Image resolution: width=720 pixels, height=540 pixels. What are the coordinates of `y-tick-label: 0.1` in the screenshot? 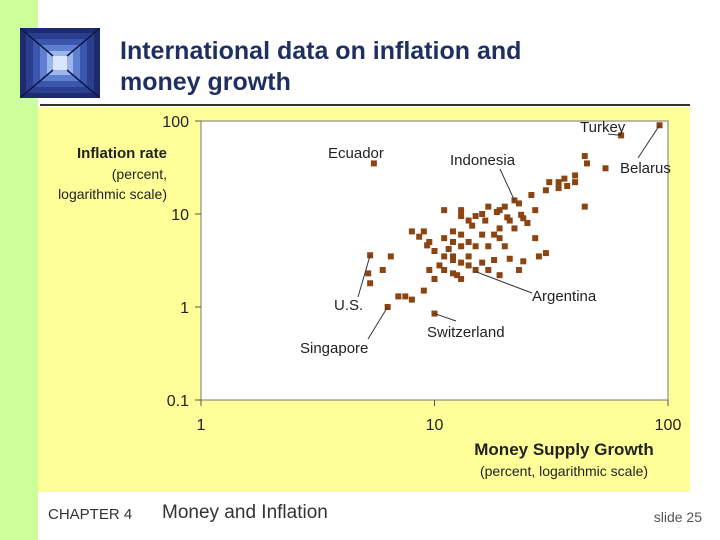 It's located at (178, 401).